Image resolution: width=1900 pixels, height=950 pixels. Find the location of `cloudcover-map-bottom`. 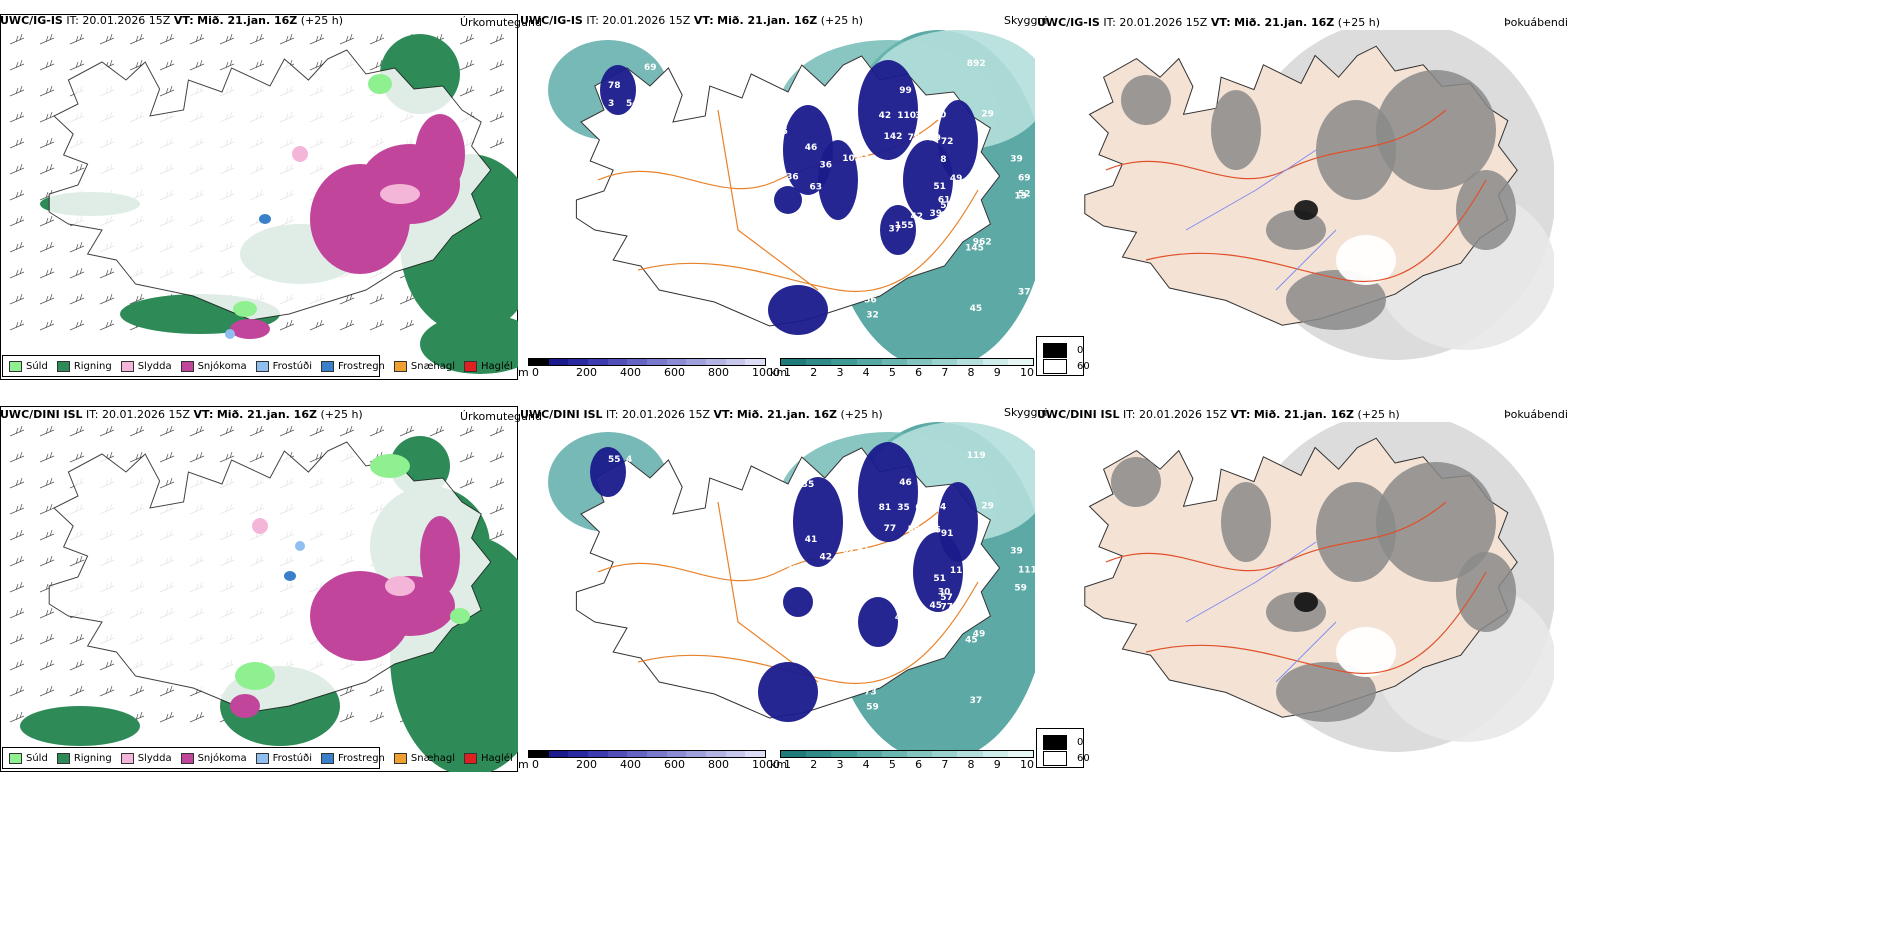

cloudcover-map-bottom is located at coordinates (1319, 587).